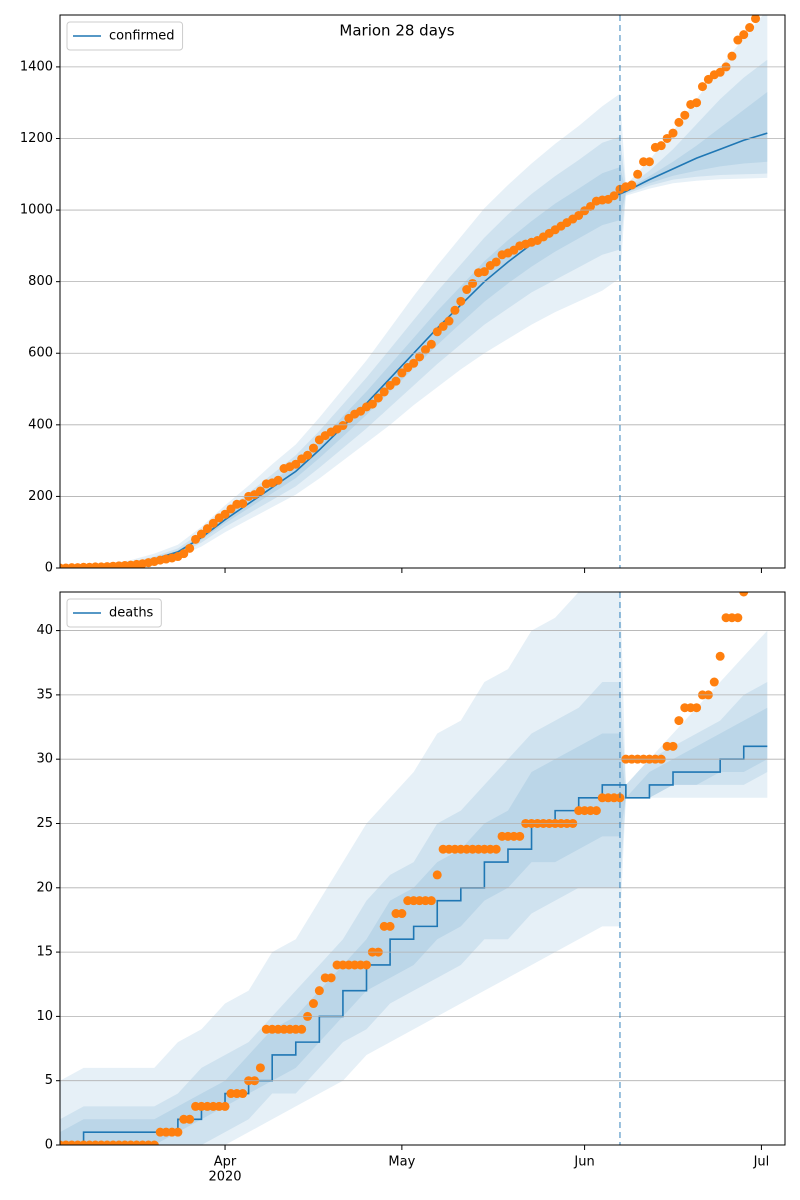 This screenshot has width=800, height=1200. What do you see at coordinates (44, 694) in the screenshot?
I see `y-tick-label: 35` at bounding box center [44, 694].